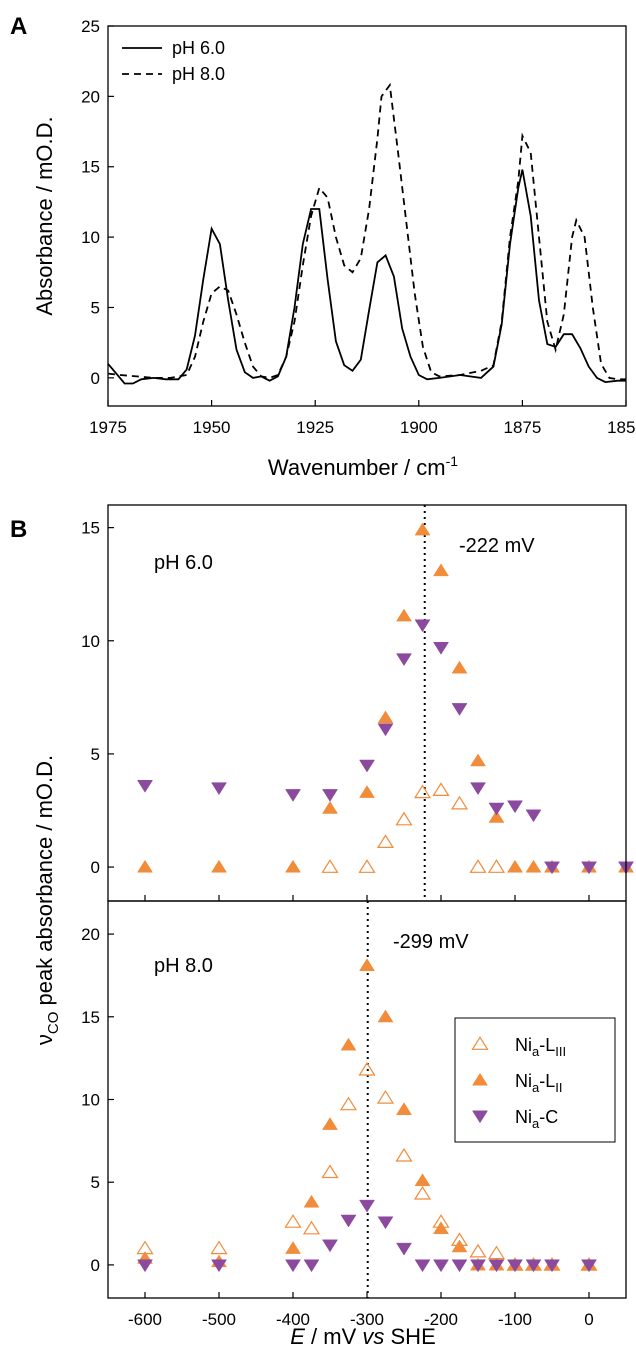  I want to click on panel-b-ylabel: νCO peak absorbance / mO.D., so click(47, 900).